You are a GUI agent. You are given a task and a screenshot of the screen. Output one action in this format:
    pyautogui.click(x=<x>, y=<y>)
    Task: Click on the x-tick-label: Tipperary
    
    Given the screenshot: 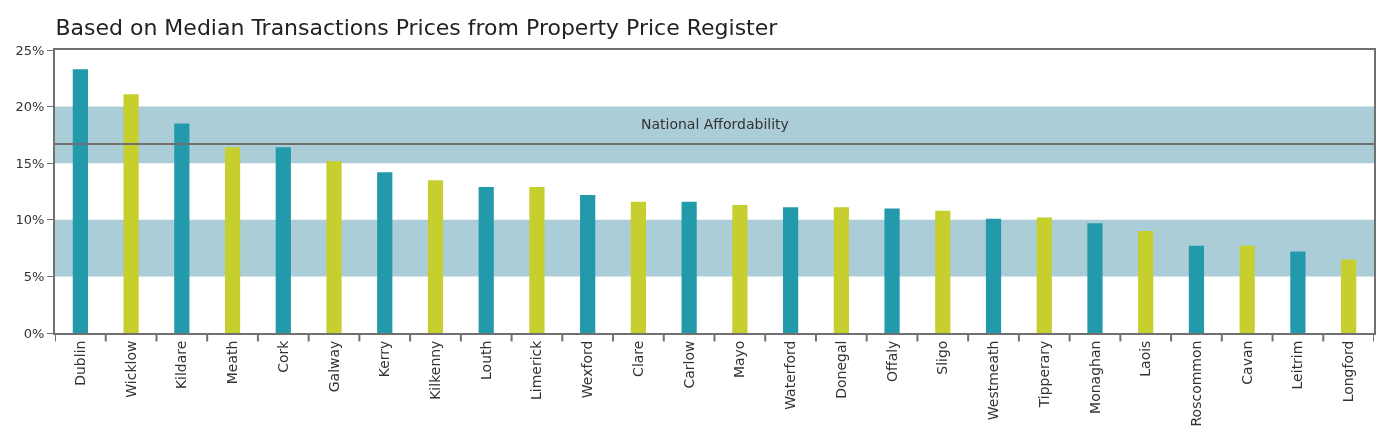 What is the action you would take?
    pyautogui.click(x=1043, y=374)
    